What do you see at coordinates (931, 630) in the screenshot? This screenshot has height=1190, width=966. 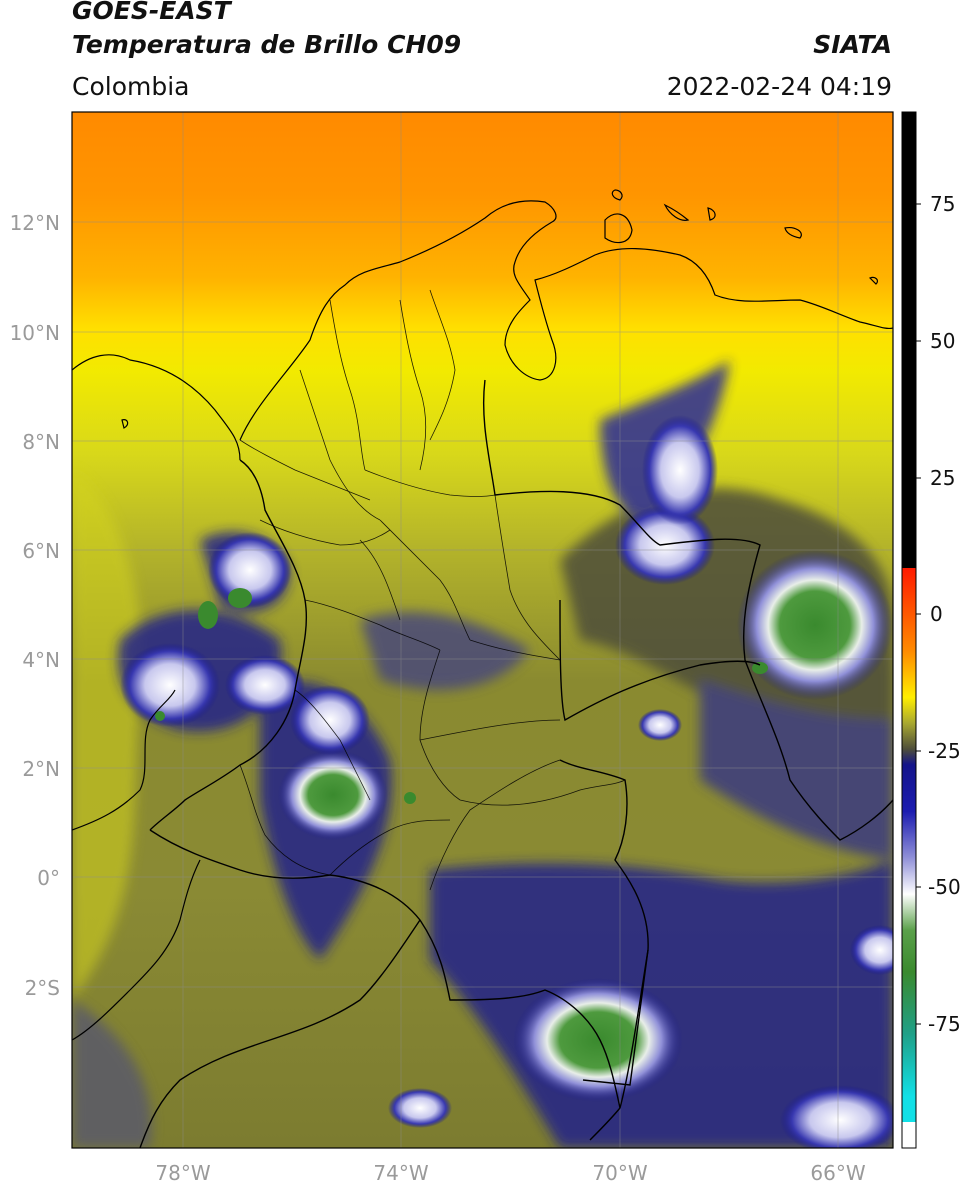 I see `colorbar: 75 50 25 0 -25 -50 -75` at bounding box center [931, 630].